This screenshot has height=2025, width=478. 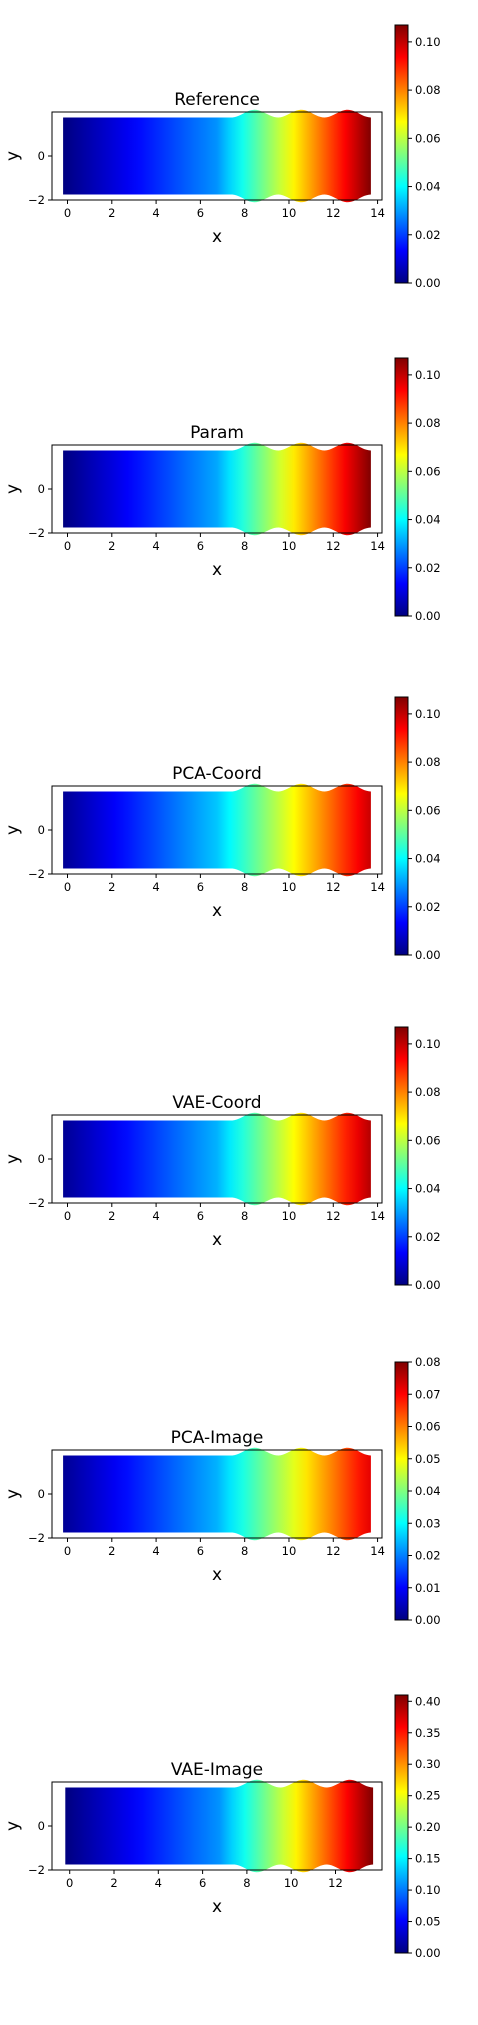 What do you see at coordinates (217, 774) in the screenshot?
I see `chart-title: PCA-Coord` at bounding box center [217, 774].